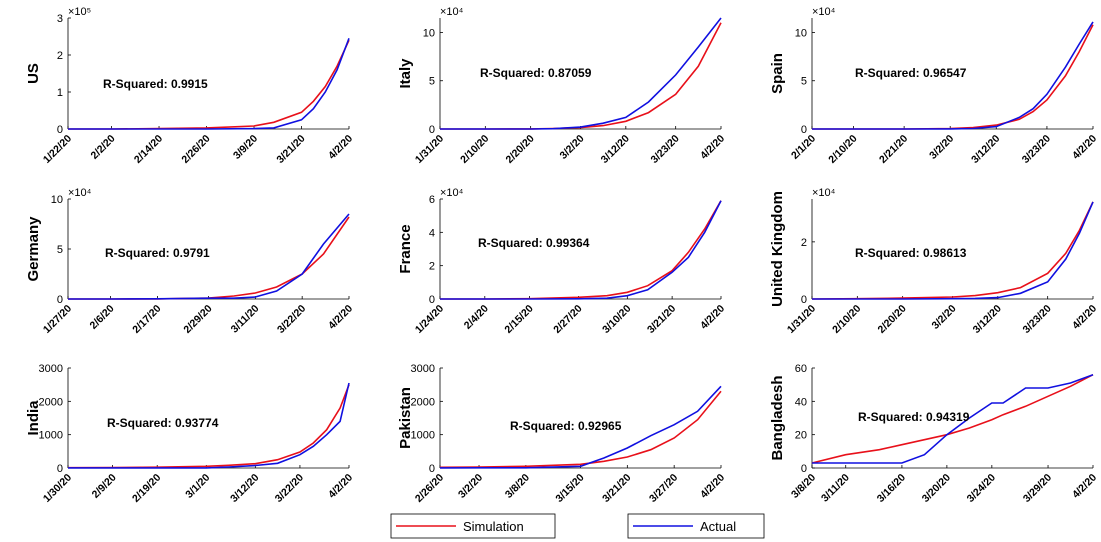  I want to click on x-tick-label: 2/29/20, so click(197, 319).